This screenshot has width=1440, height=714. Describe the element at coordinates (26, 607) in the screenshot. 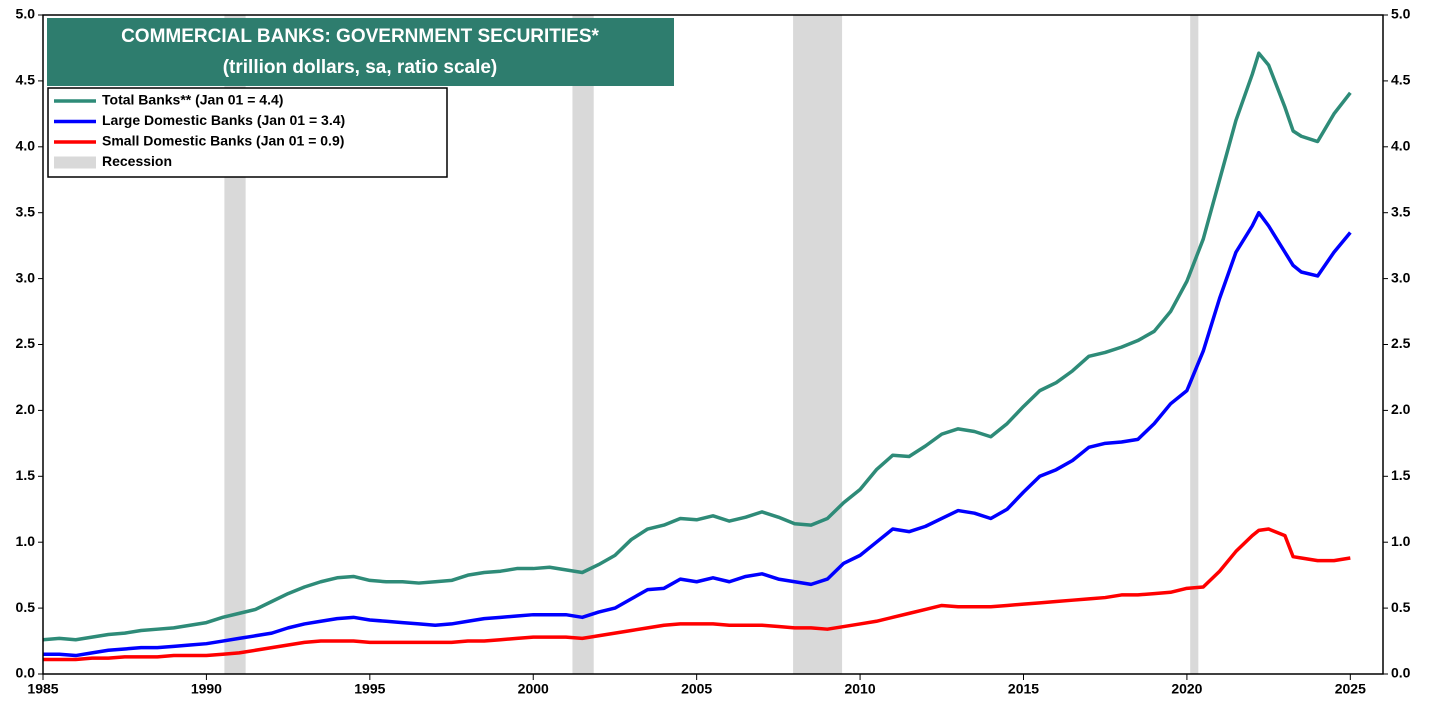

I see `y-tick-label: 0.5` at that location.